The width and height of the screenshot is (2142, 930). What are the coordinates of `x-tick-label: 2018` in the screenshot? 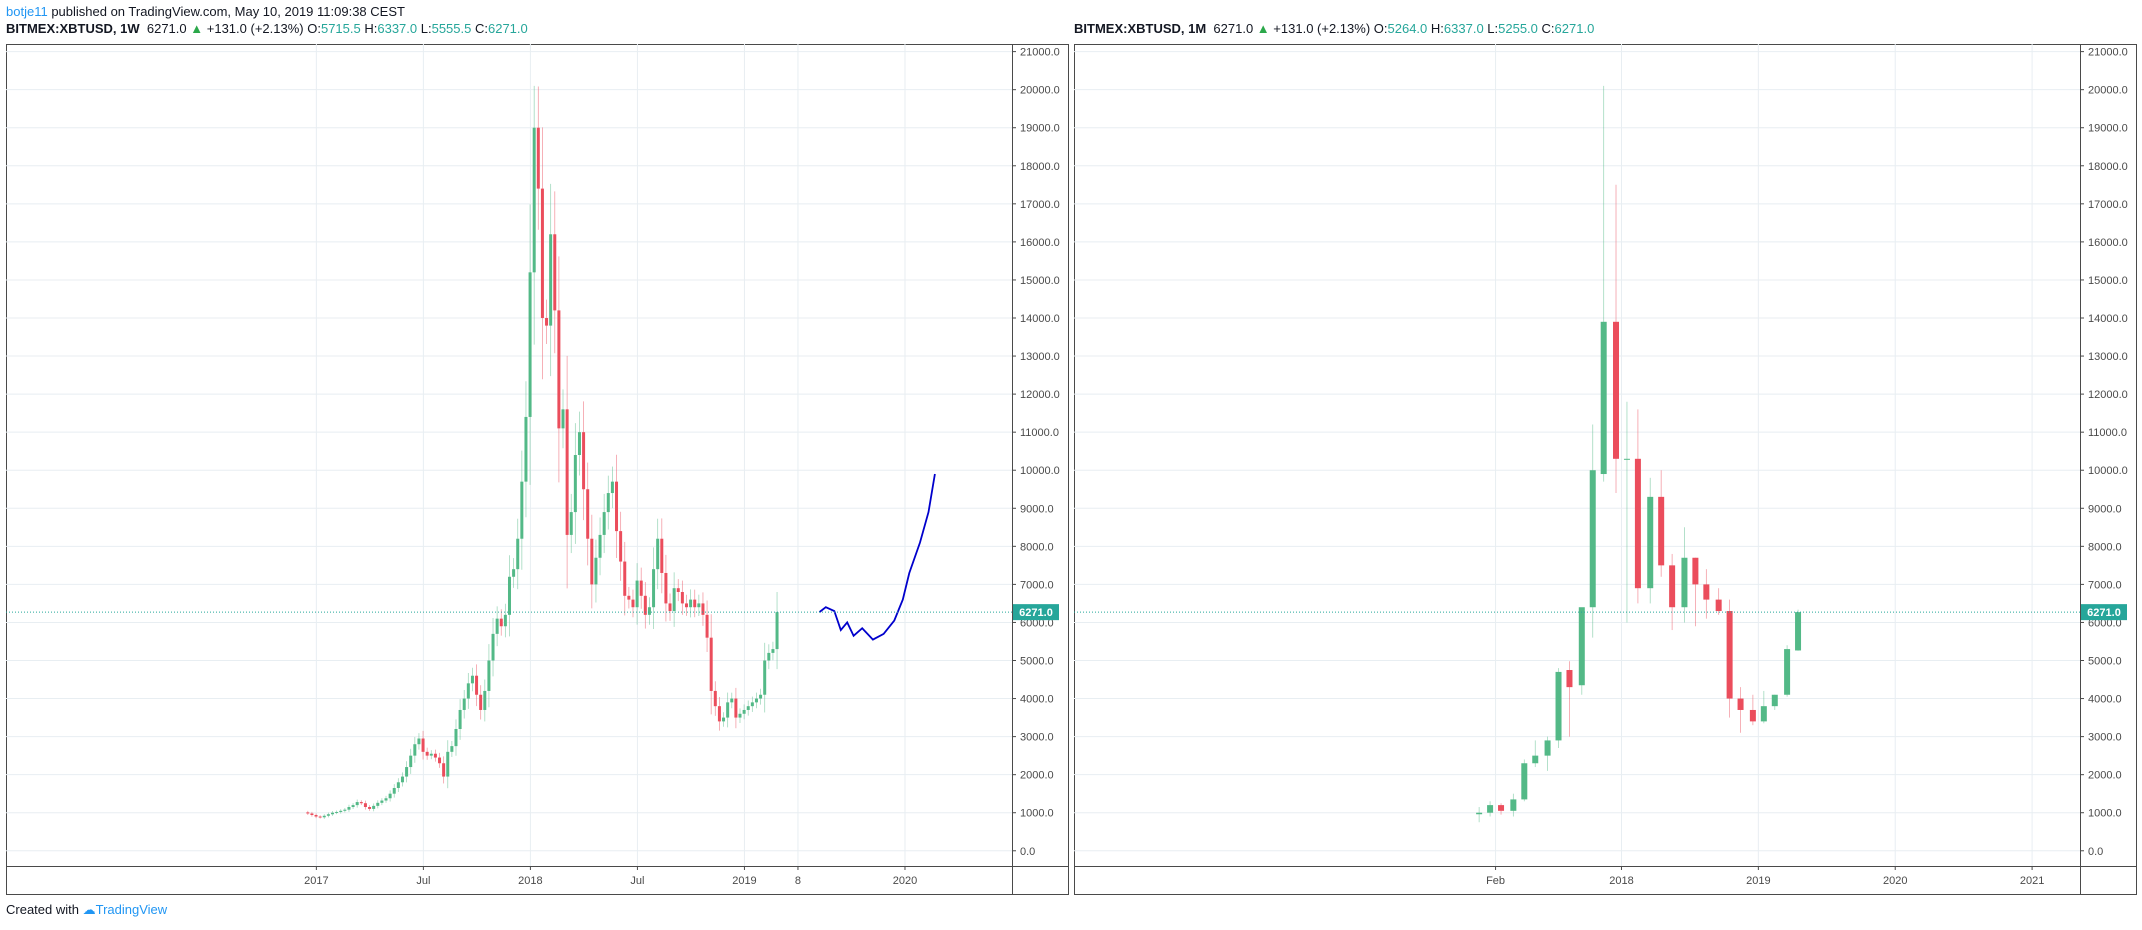 It's located at (530, 881).